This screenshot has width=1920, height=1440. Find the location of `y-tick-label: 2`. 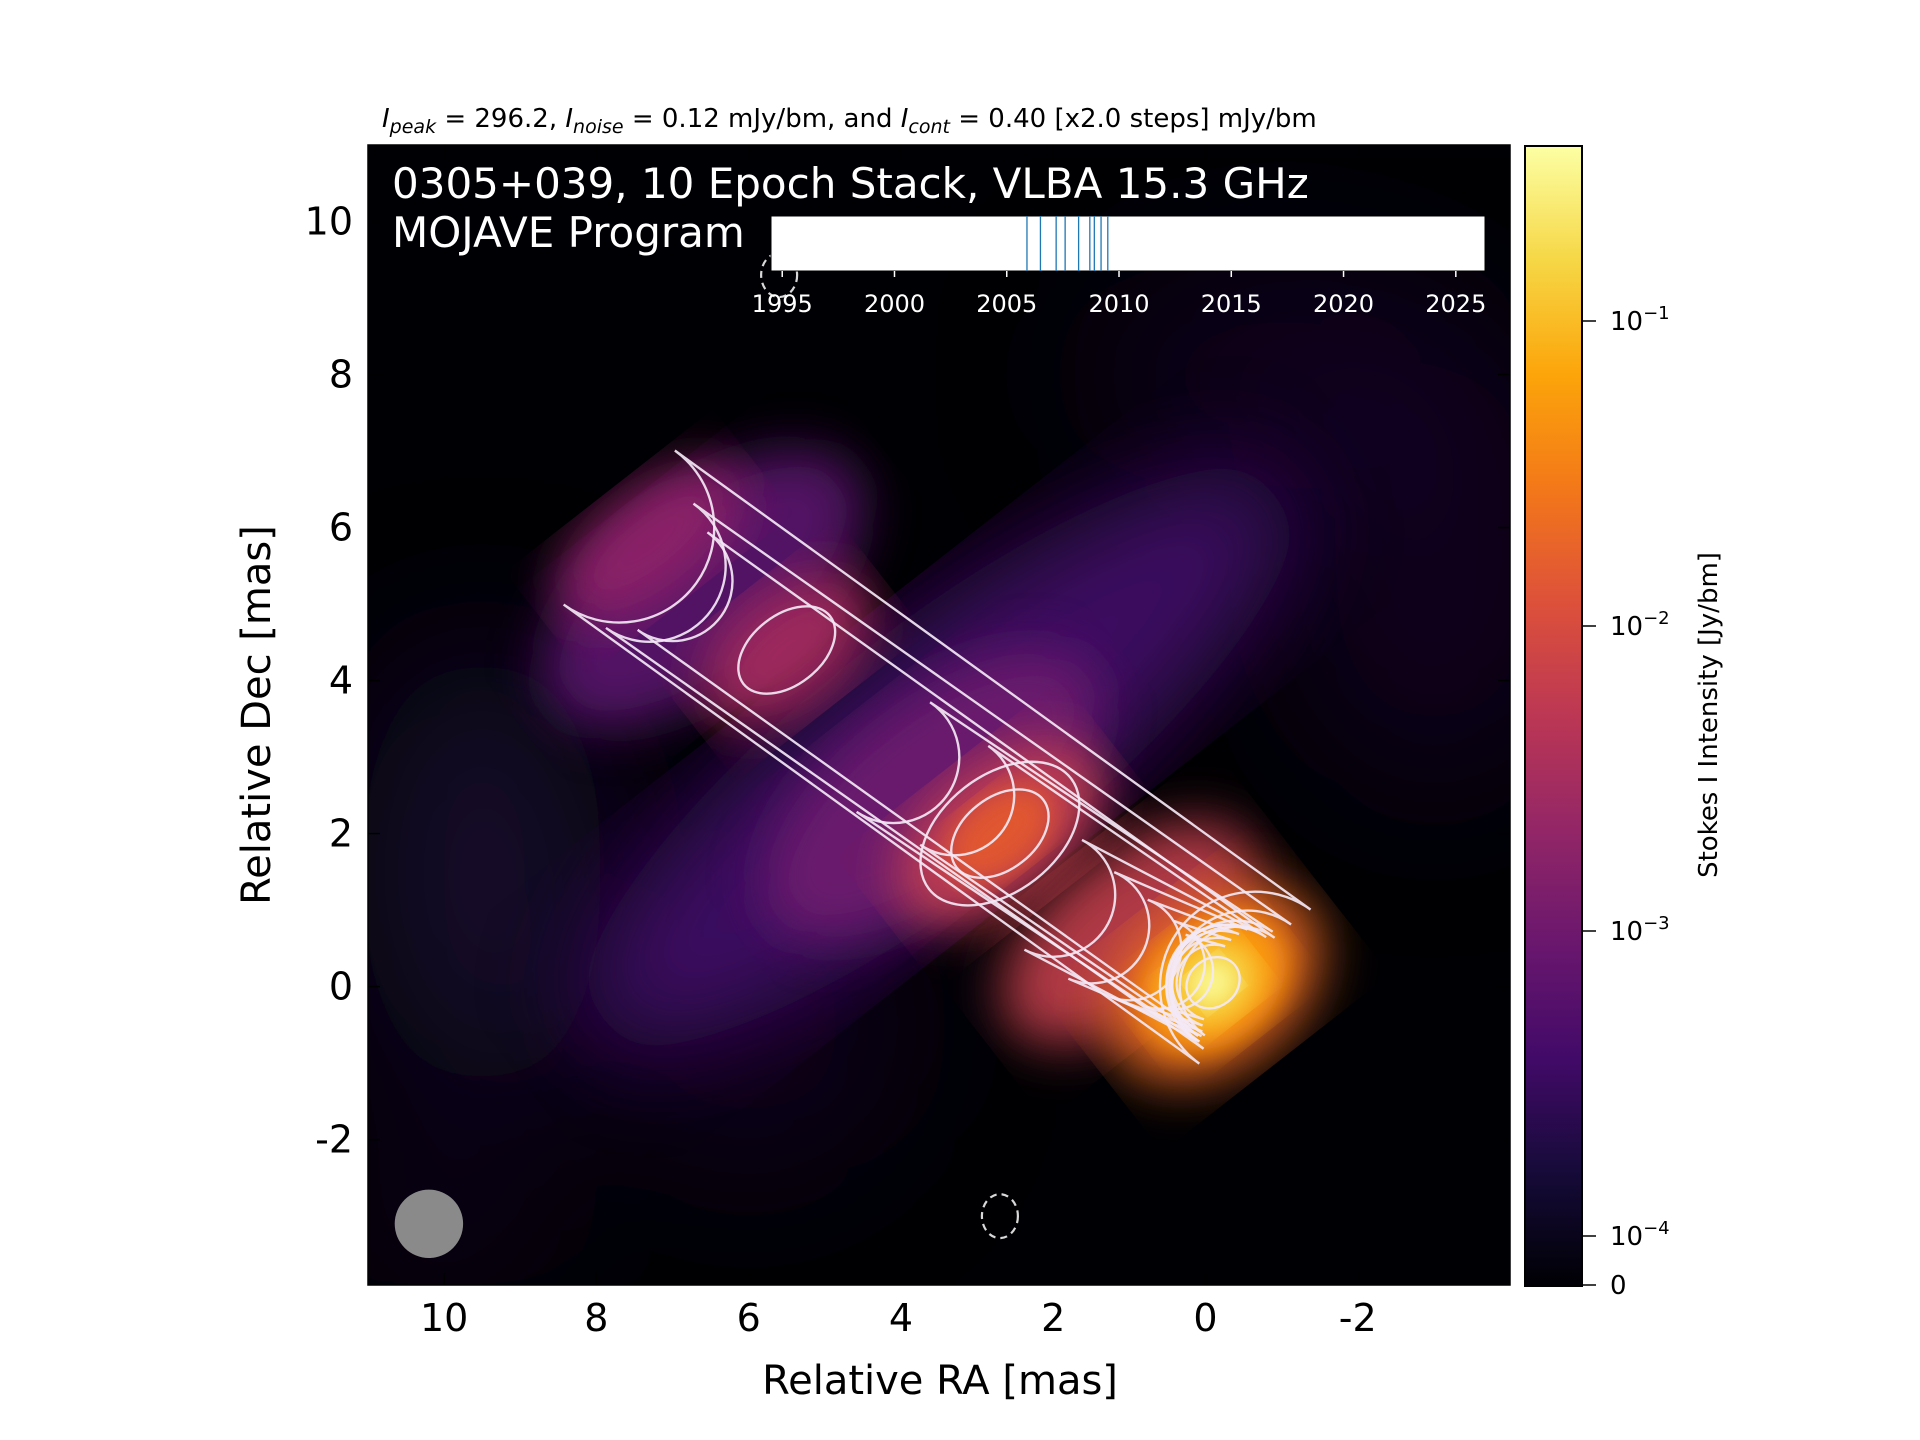

y-tick-label: 2 is located at coordinates (341, 834).